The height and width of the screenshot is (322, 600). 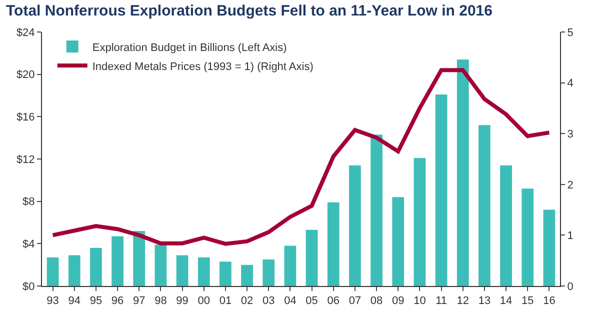 I want to click on x-tick-label: 93, so click(x=52, y=301).